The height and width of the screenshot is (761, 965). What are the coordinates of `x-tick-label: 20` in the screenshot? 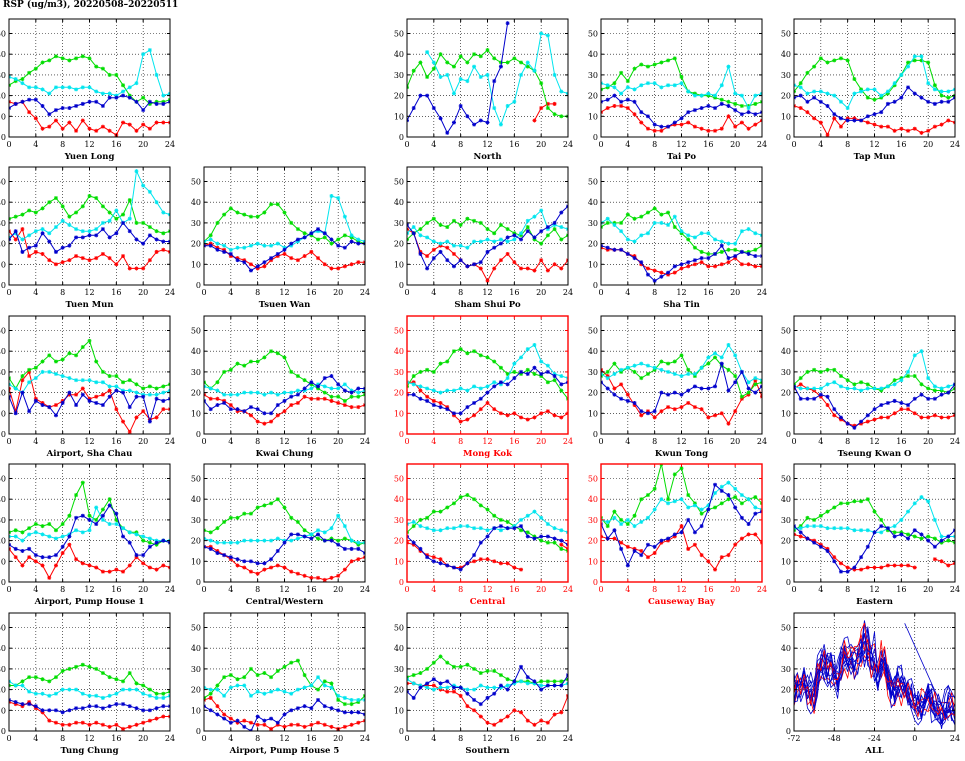 It's located at (735, 441).